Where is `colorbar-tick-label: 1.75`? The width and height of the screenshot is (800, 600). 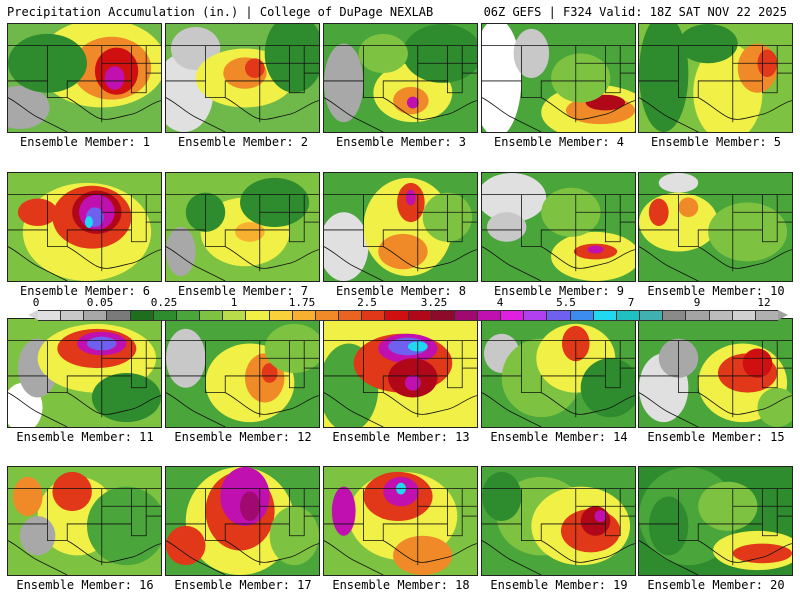
colorbar-tick-label: 1.75 is located at coordinates (302, 302).